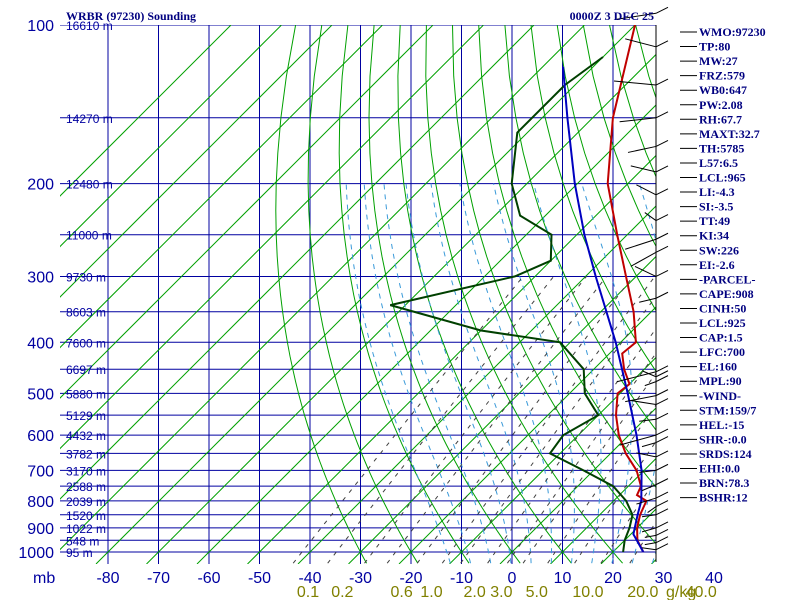  What do you see at coordinates (512, 578) in the screenshot?
I see `temperature-tick-label: 0` at bounding box center [512, 578].